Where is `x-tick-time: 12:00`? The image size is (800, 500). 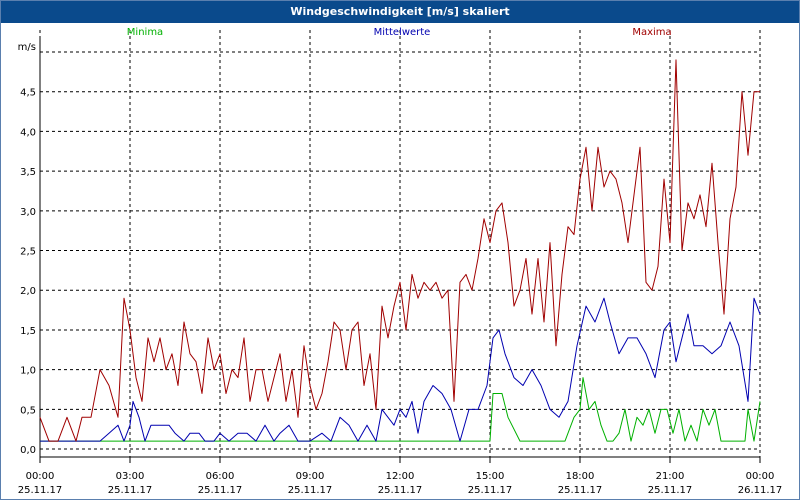
x-tick-time: 12:00 is located at coordinates (400, 476).